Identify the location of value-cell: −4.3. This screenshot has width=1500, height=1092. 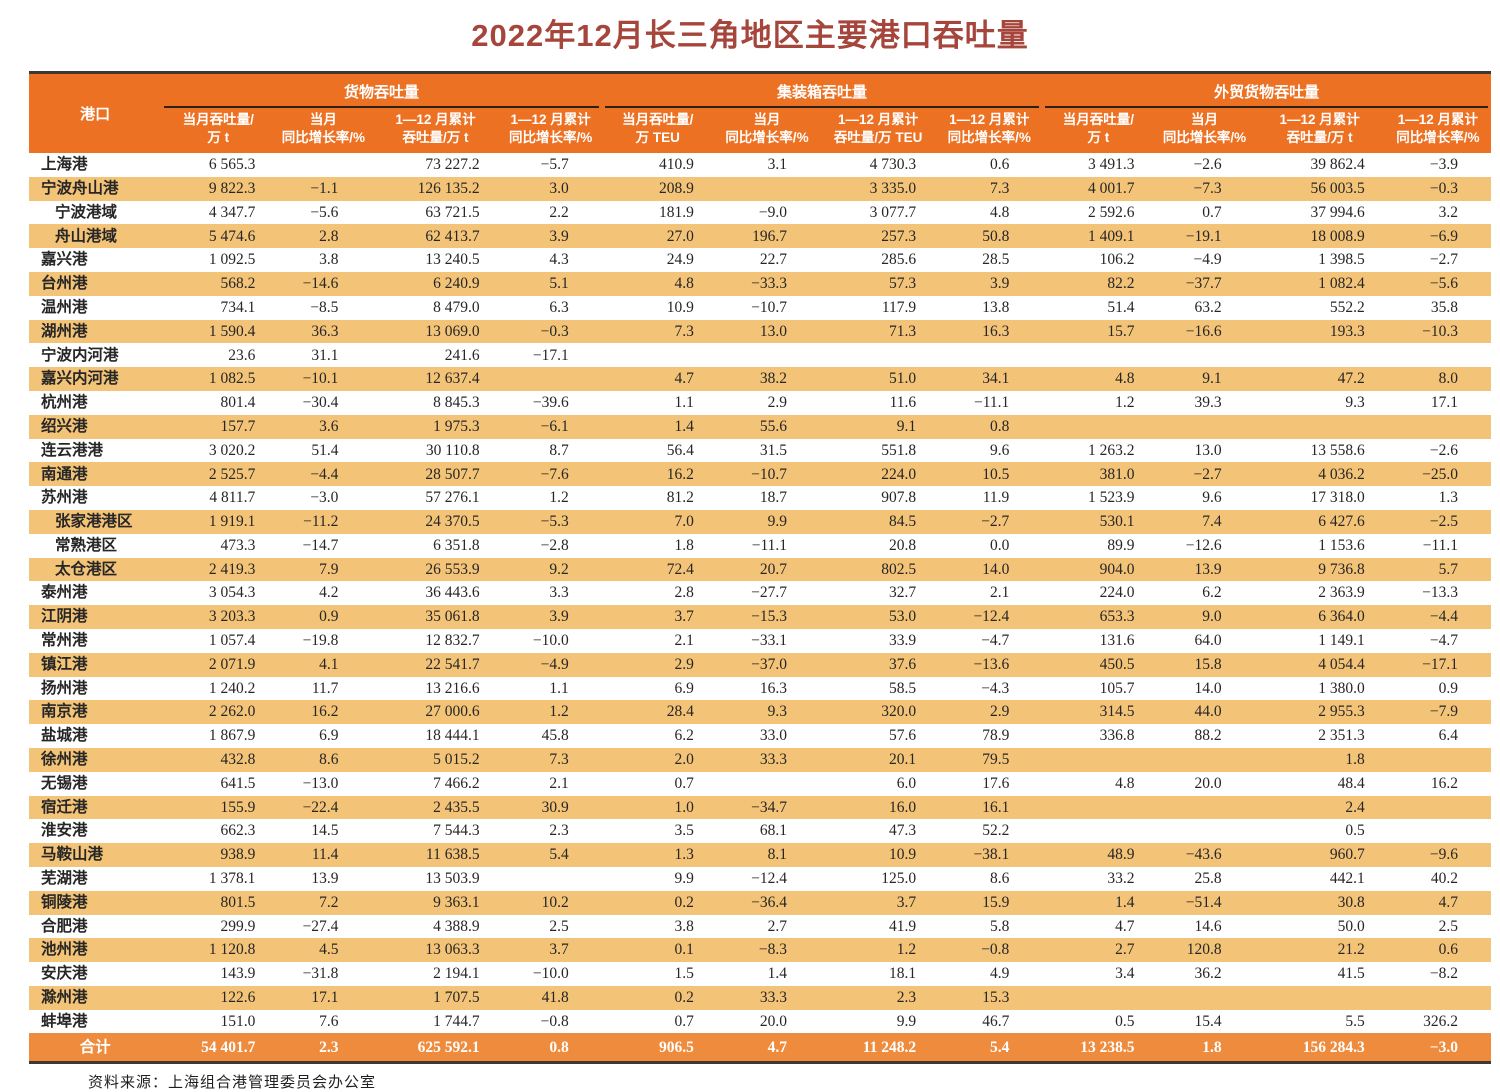
(995, 688).